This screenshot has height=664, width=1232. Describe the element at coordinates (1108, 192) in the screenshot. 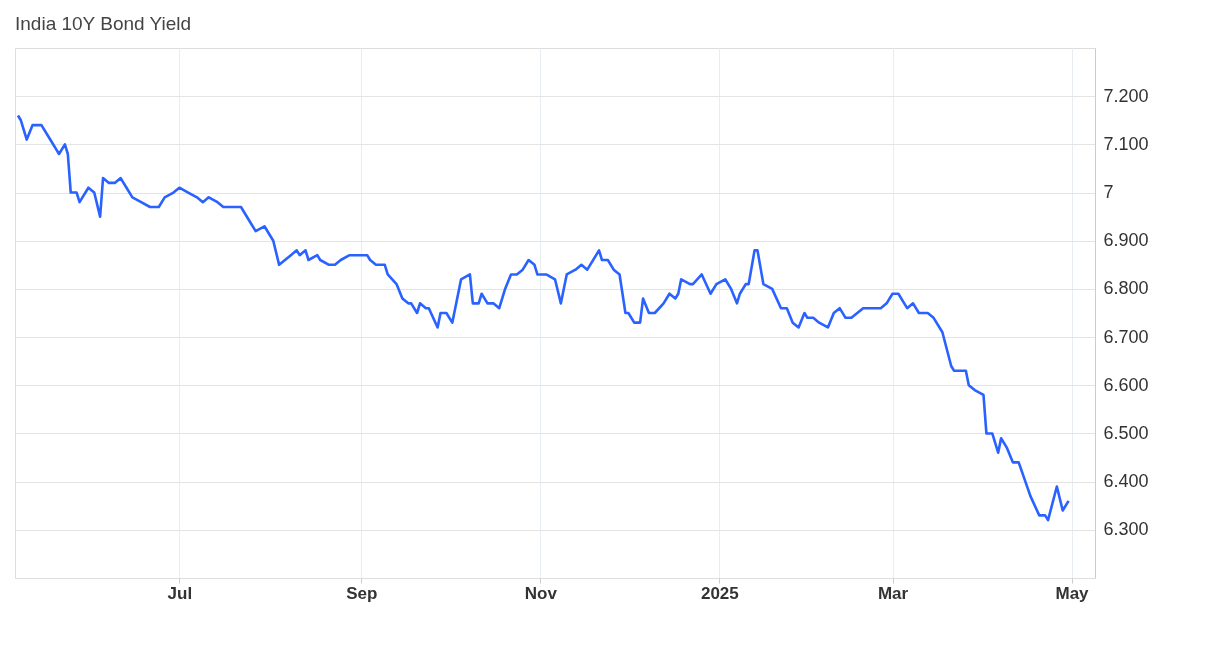

I see `y-tick-label: 7` at that location.